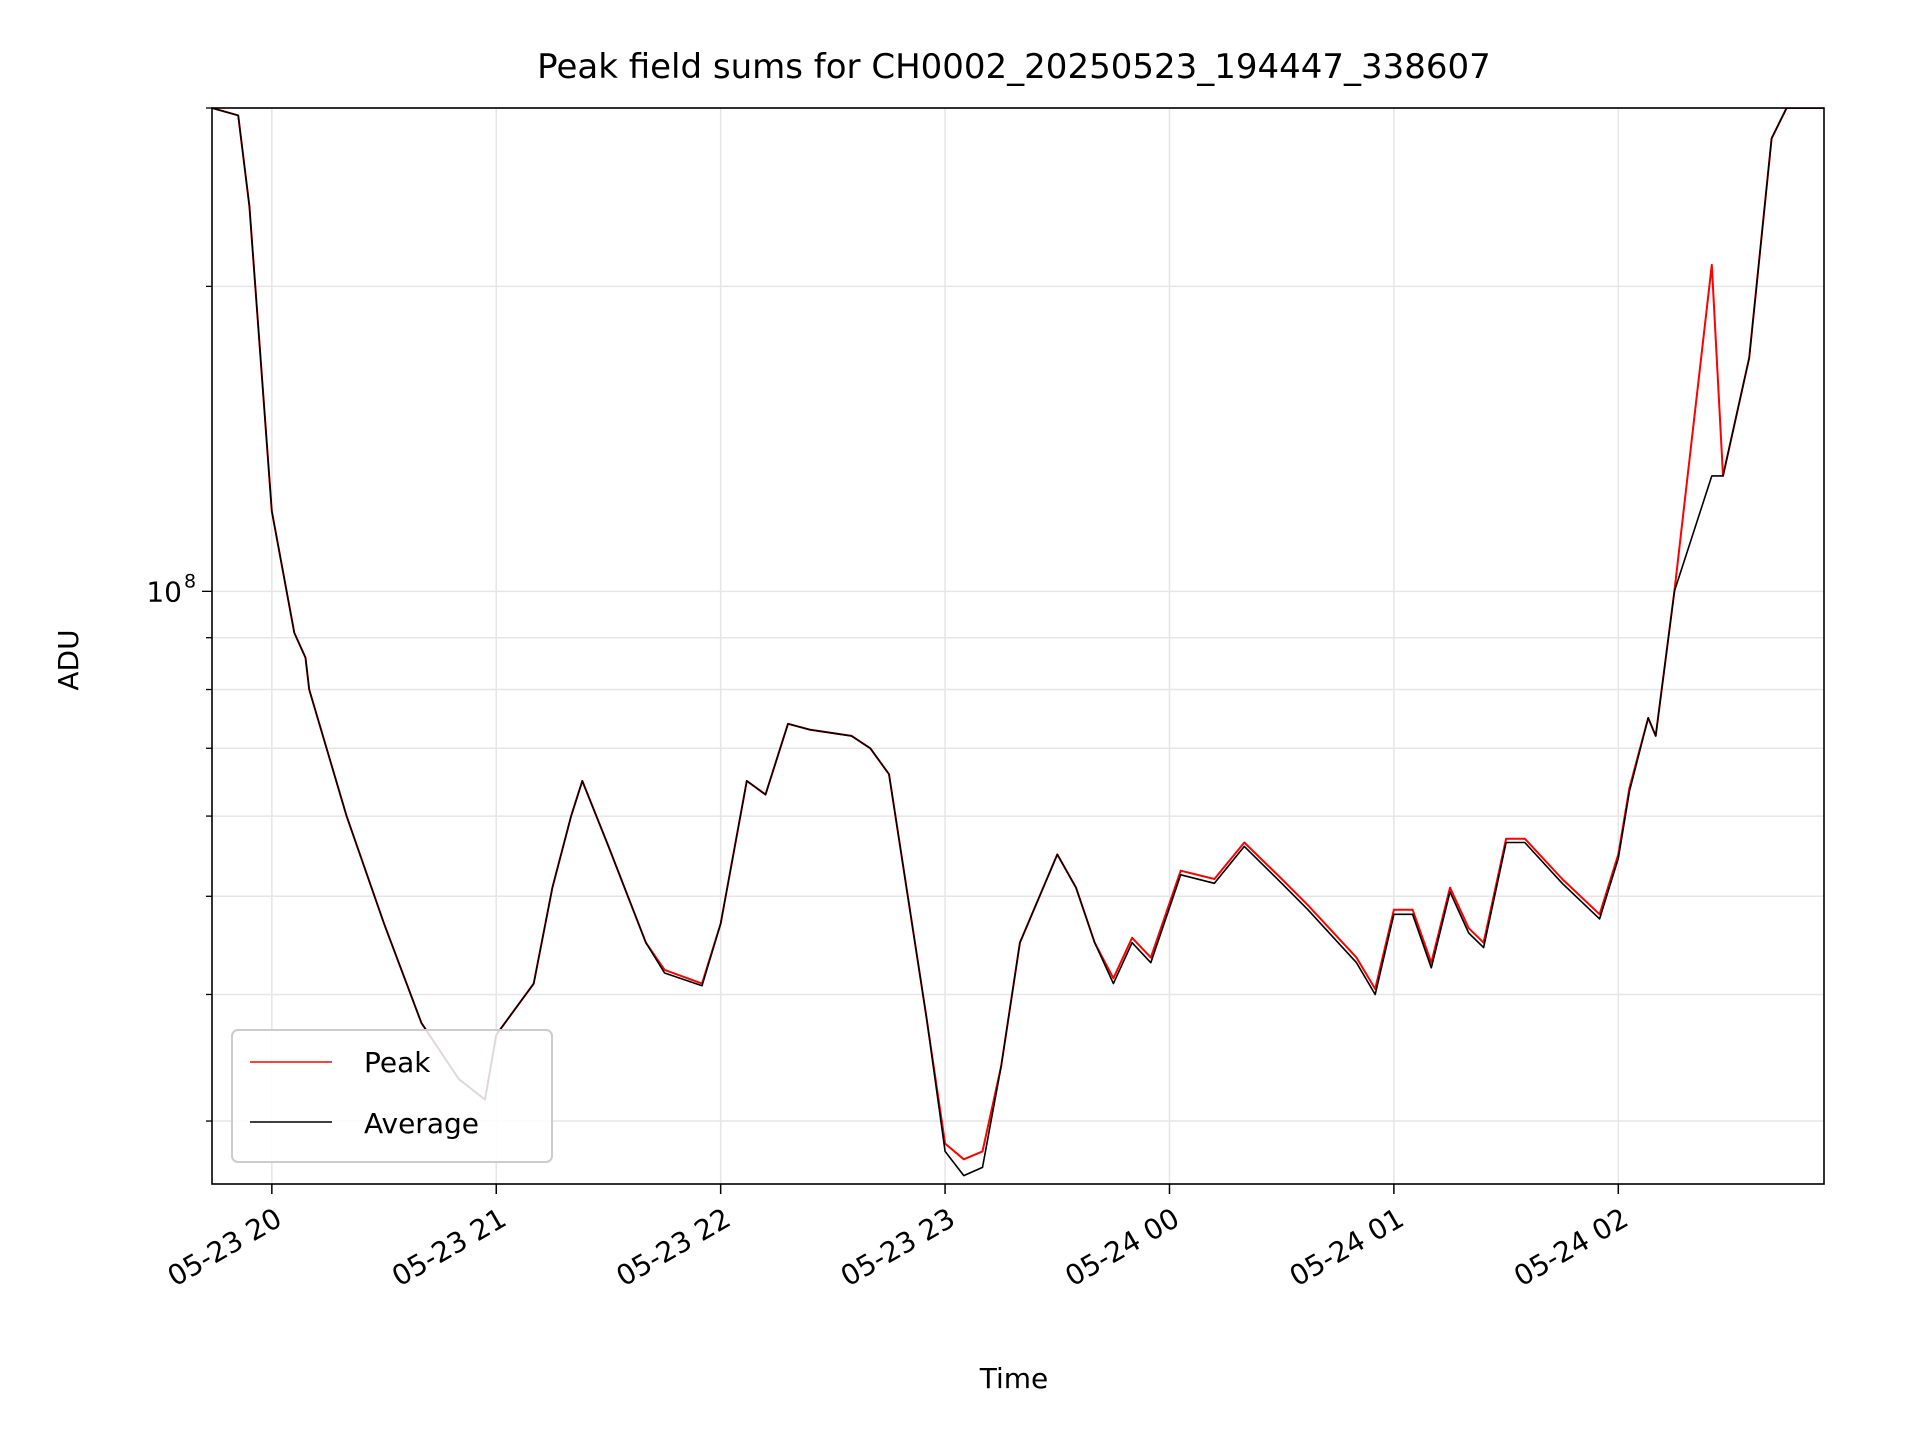 The image size is (1920, 1440). What do you see at coordinates (1014, 1378) in the screenshot?
I see `x-axis-label: Time` at bounding box center [1014, 1378].